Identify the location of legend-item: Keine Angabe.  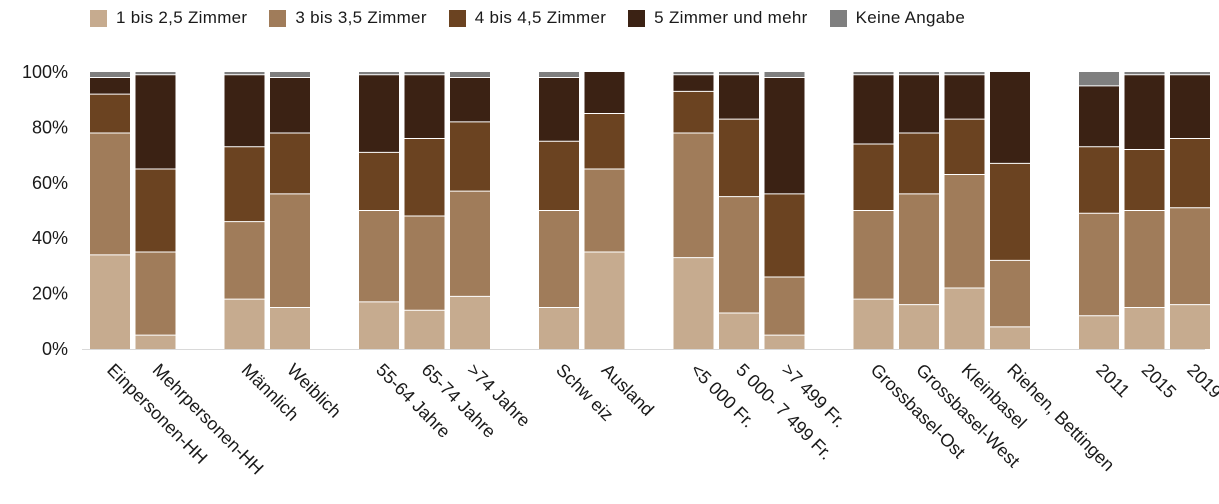
(897, 18).